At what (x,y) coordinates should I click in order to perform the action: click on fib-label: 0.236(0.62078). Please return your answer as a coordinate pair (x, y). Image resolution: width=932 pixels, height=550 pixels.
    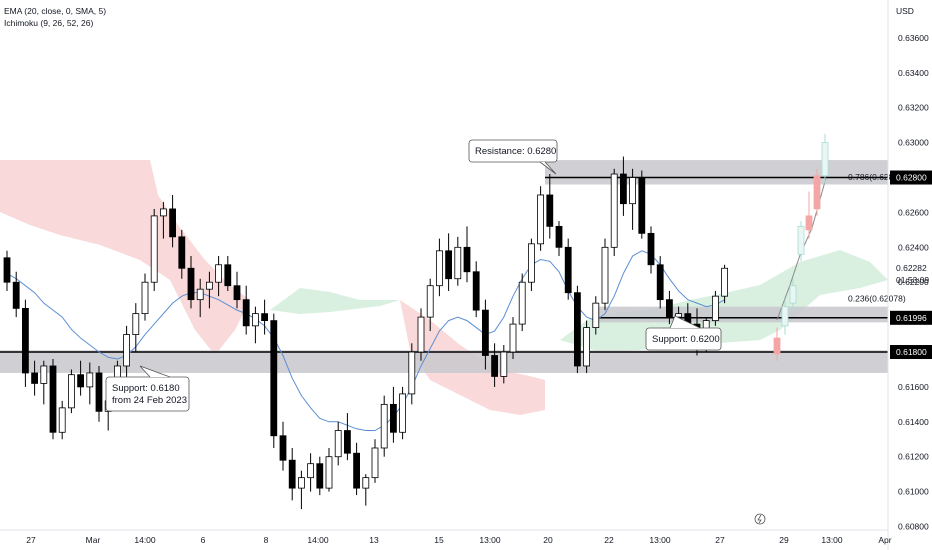
    Looking at the image, I should click on (877, 299).